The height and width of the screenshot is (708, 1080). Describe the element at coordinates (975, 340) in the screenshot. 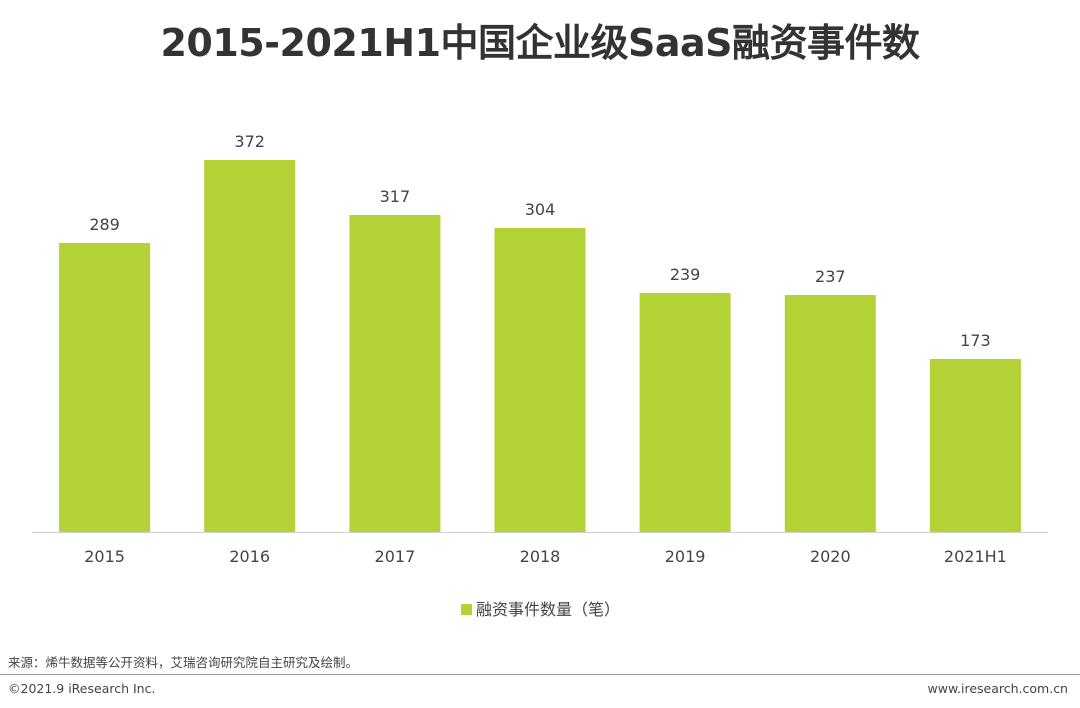

I see `value-label-2021H1: 173` at that location.